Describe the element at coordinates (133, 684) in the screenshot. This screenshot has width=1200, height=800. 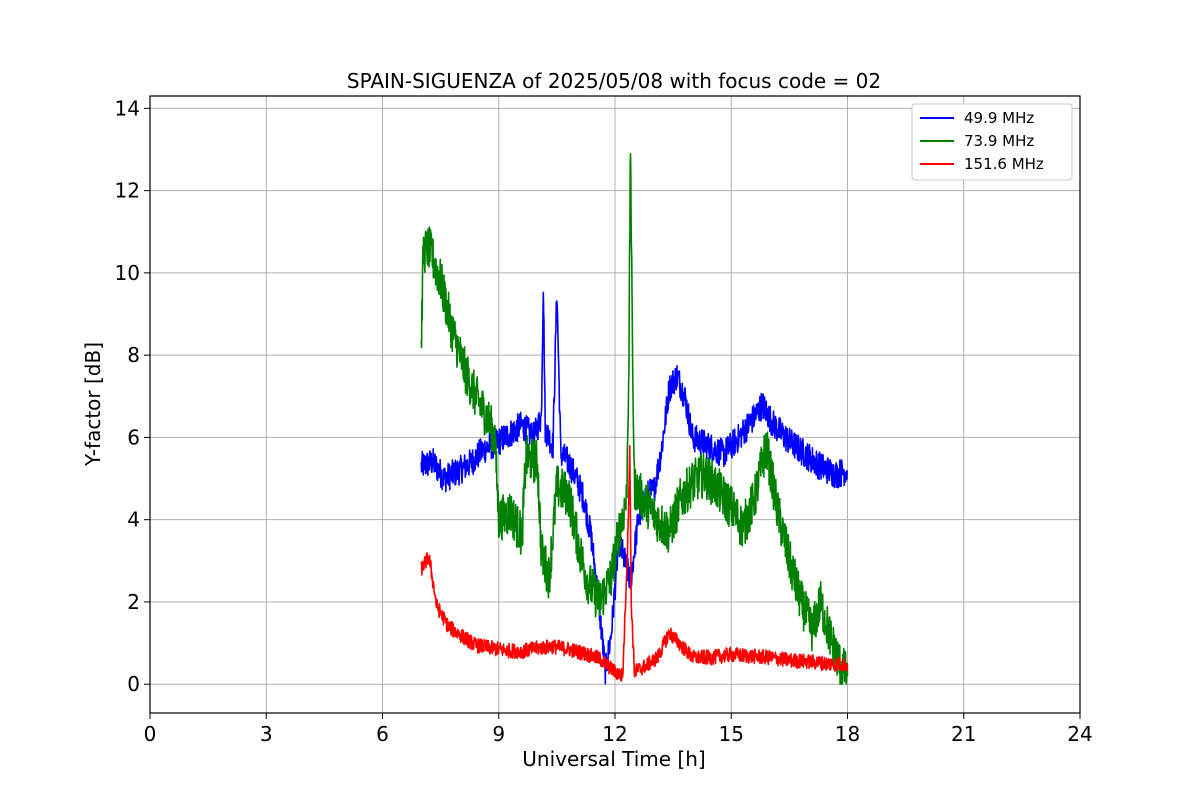
I see `y-tick-label: 0` at that location.